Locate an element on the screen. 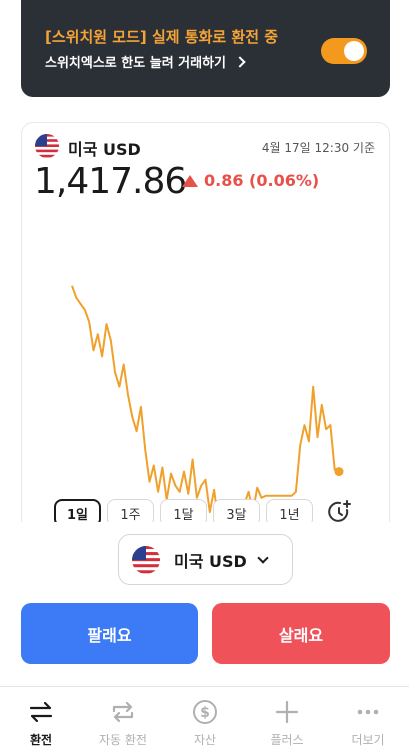 Image resolution: width=409 pixels, height=755 pixels. triangle-up-icon is located at coordinates (190, 180).